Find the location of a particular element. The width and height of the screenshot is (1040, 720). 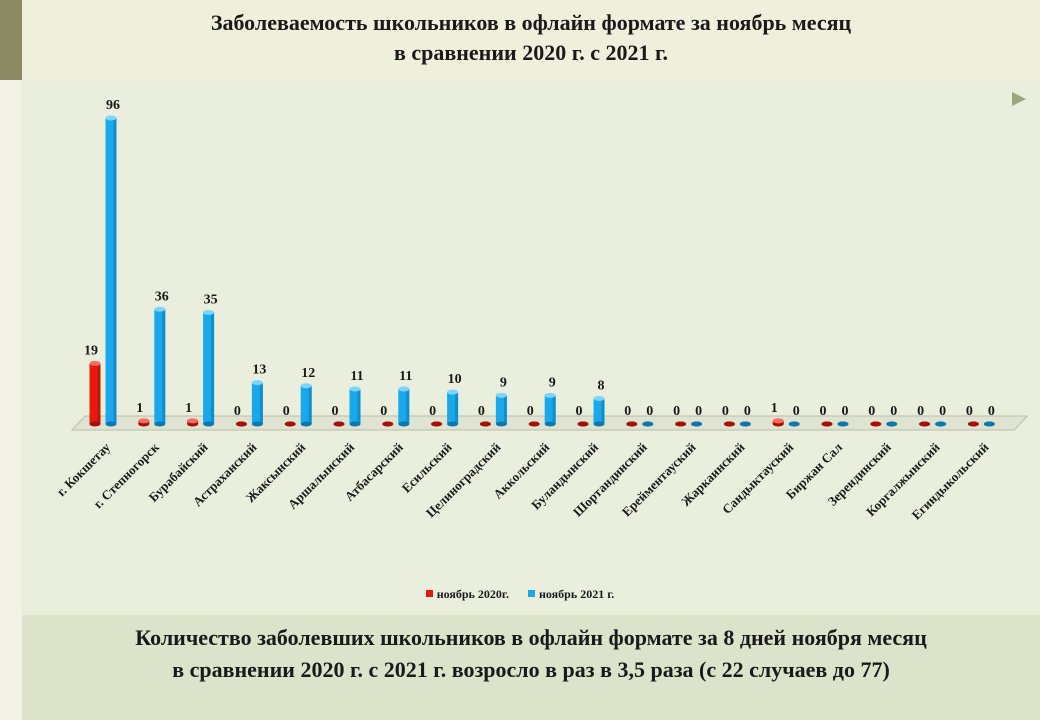

data-label-2020-11: 0 is located at coordinates (627, 411).